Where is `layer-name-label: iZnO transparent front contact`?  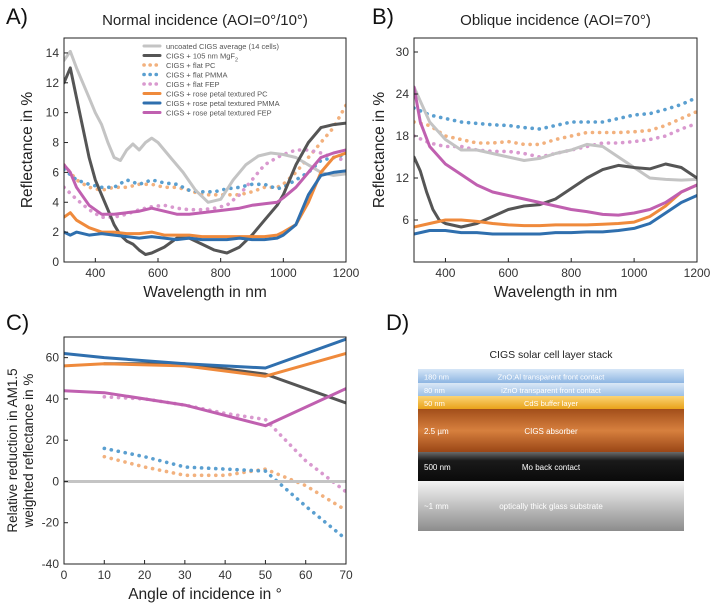
layer-name-label: iZnO transparent front contact is located at coordinates (551, 390).